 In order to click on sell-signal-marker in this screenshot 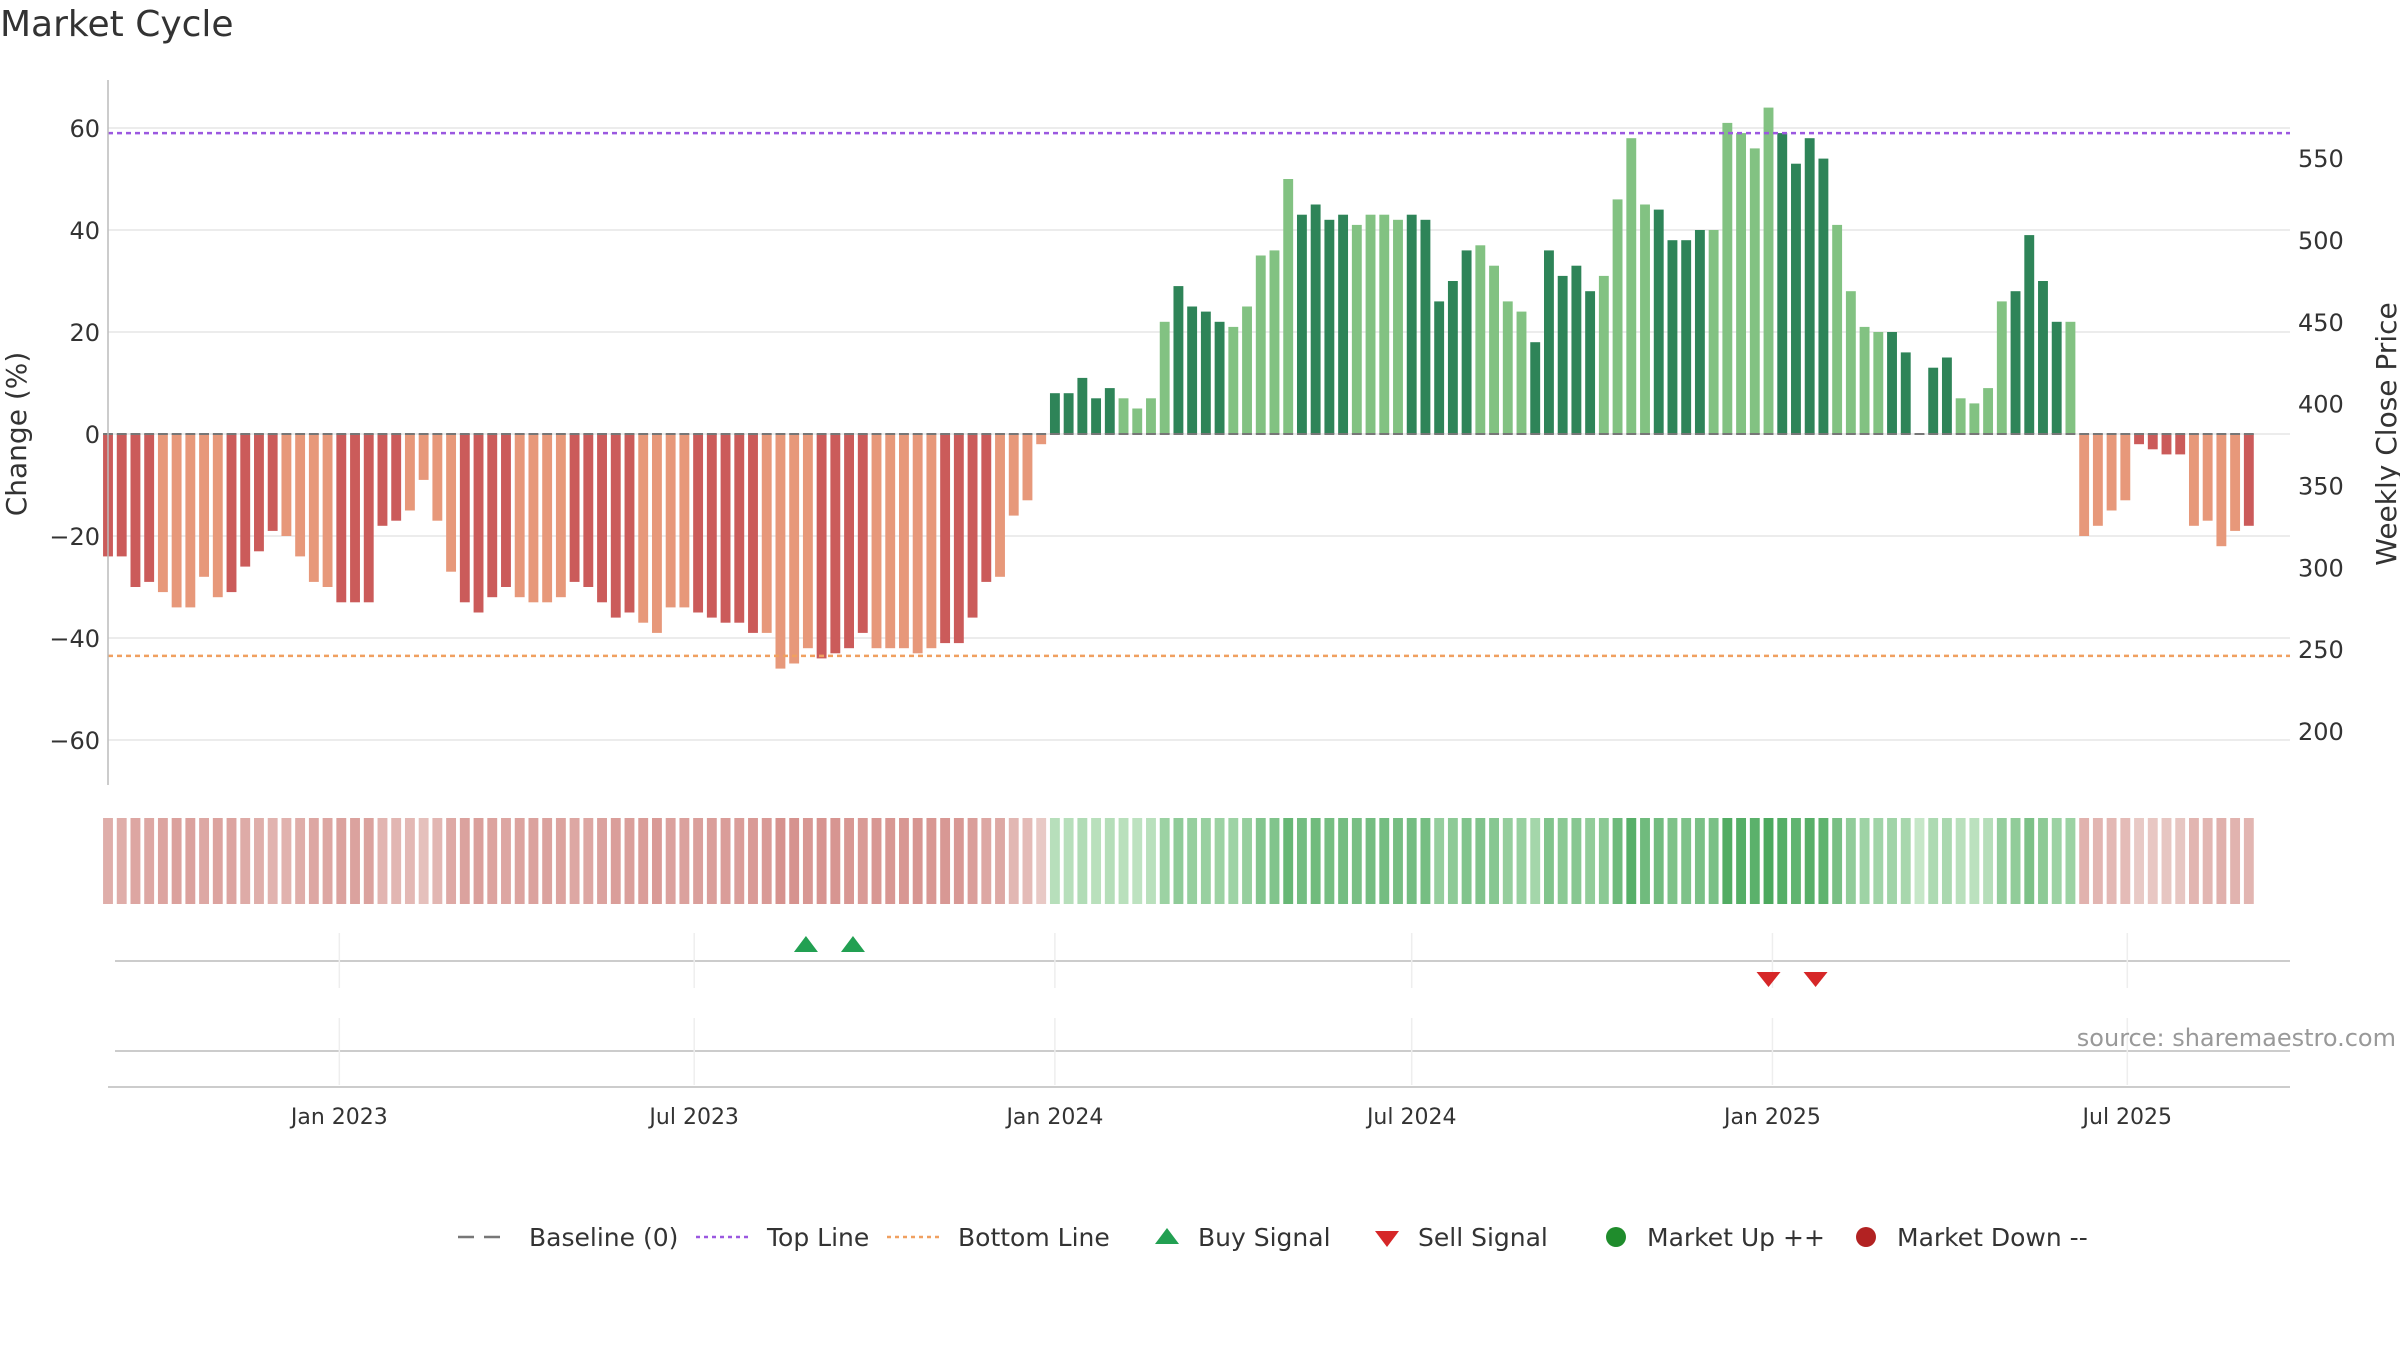, I will do `click(1768, 979)`.